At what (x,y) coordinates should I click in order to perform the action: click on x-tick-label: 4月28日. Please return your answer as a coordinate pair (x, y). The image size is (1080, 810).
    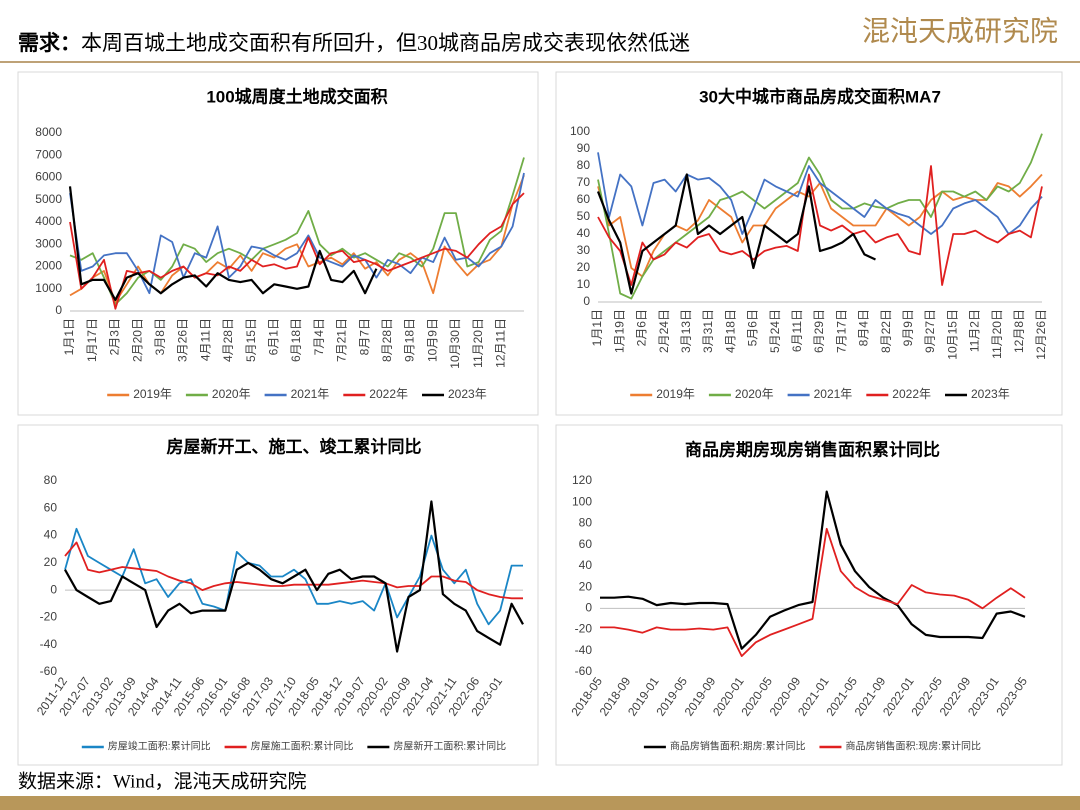
    Looking at the image, I should click on (228, 340).